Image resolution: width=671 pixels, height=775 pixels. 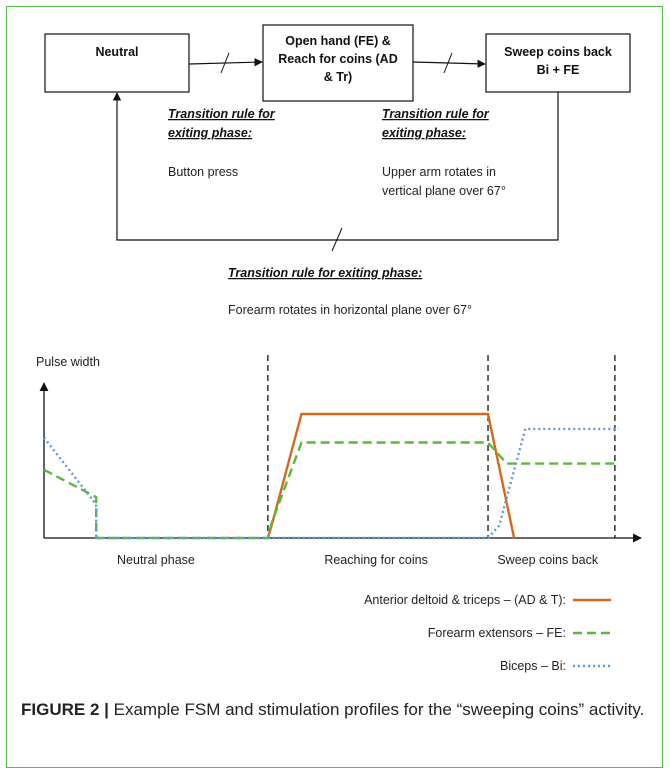 I want to click on state-label-sweep: Sweep coins back Bi + FE, so click(x=558, y=61).